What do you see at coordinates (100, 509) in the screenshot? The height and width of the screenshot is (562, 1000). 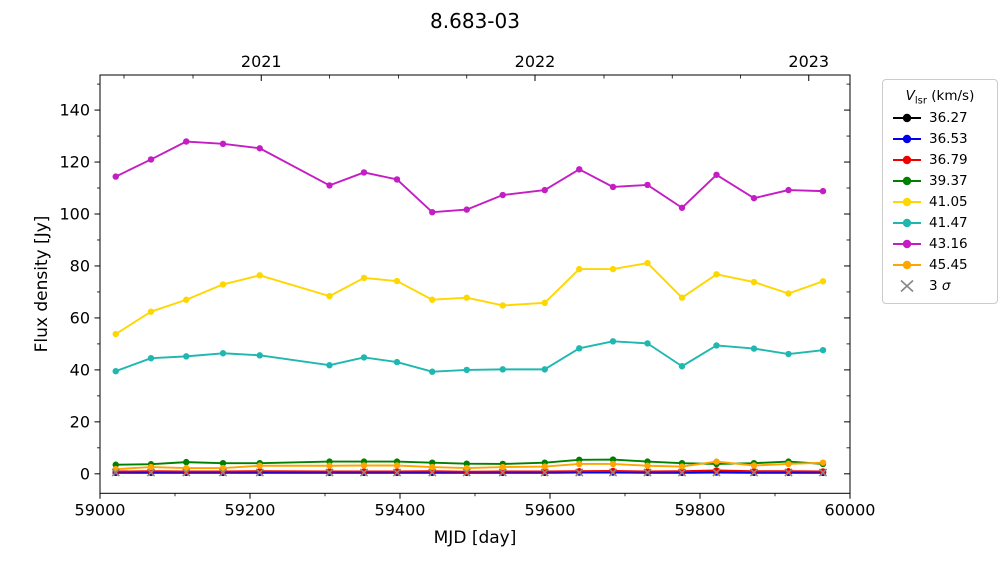 I see `x-tick-label: 59000` at bounding box center [100, 509].